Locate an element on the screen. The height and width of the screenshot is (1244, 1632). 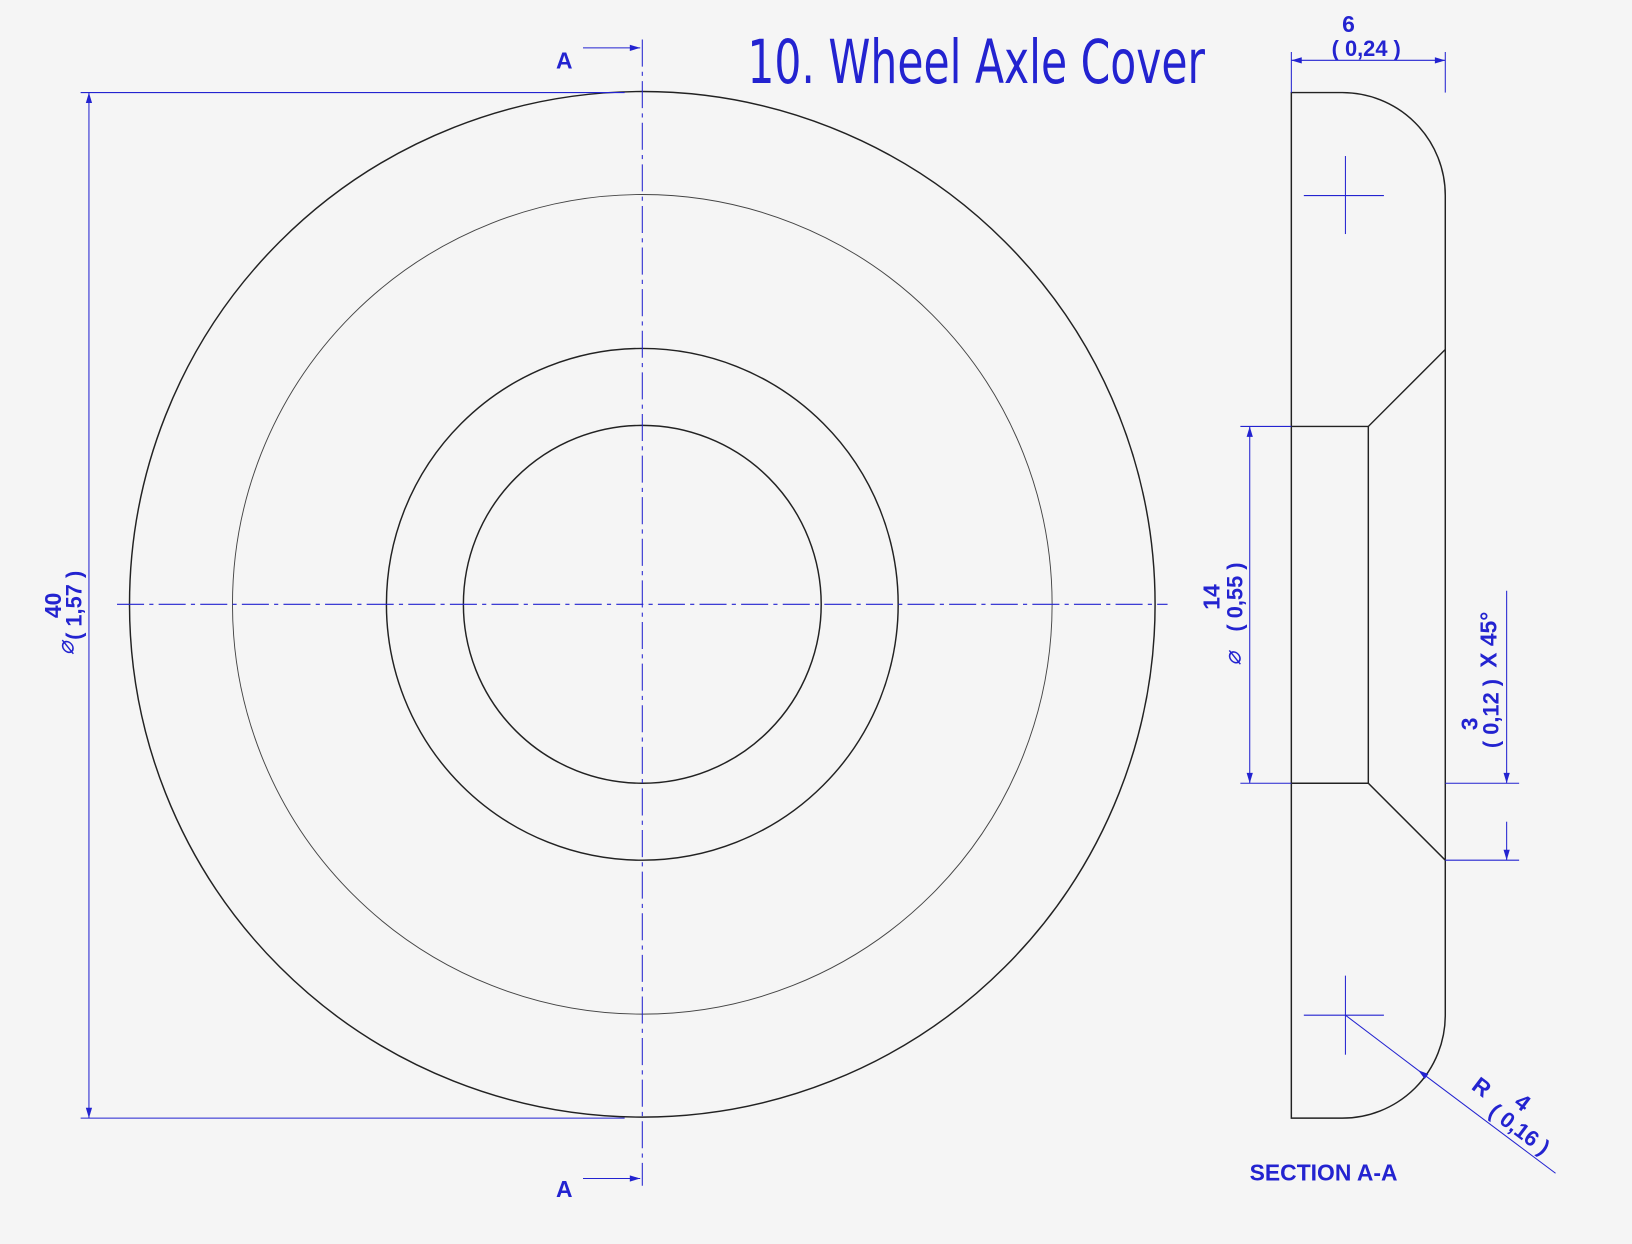
section-view is located at coordinates (1368, 605).